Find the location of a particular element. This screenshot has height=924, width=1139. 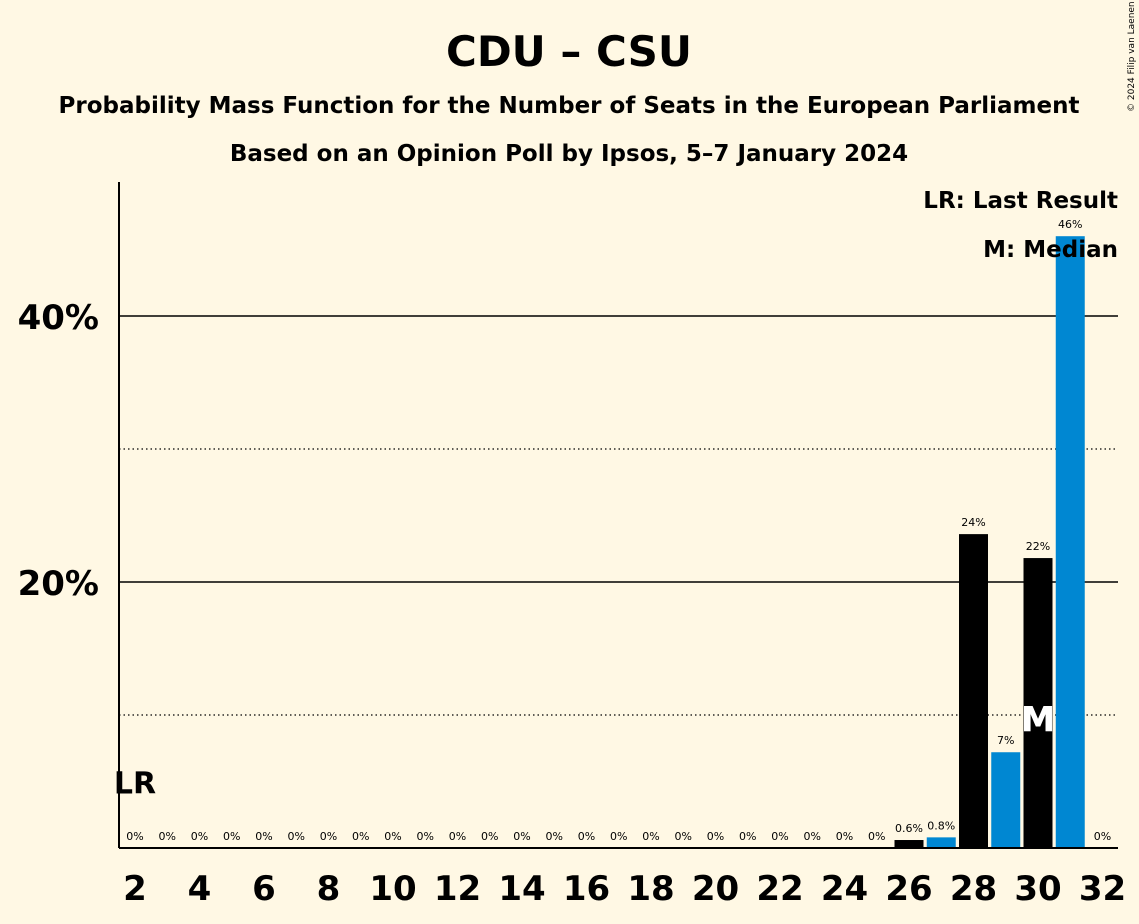

x-tick-label: 12 is located at coordinates (457, 889).